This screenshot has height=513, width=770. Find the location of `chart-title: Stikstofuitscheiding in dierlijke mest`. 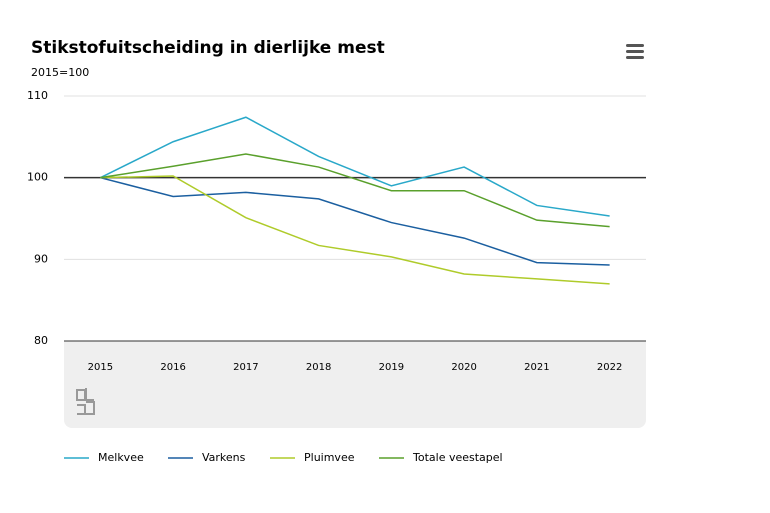

chart-title: Stikstofuitscheiding in dierlijke mest is located at coordinates (208, 48).